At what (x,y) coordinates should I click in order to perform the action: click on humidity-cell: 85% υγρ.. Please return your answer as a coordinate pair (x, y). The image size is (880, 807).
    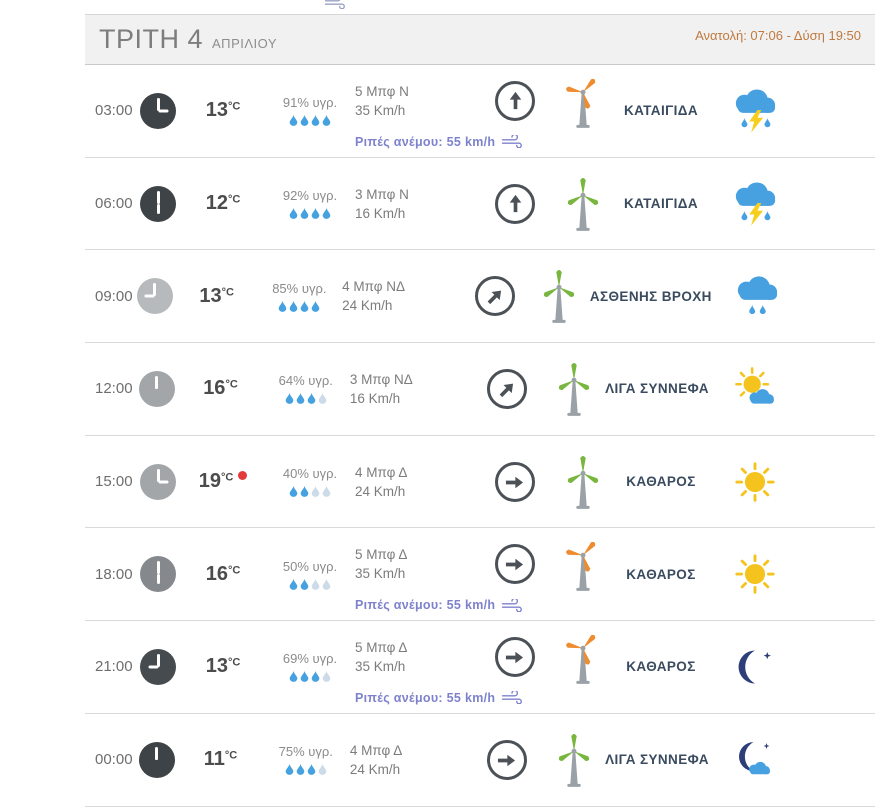
    Looking at the image, I should click on (300, 296).